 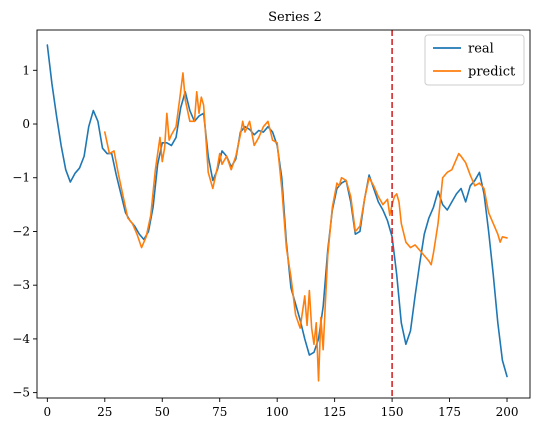 What do you see at coordinates (104, 412) in the screenshot?
I see `x-tick-label: 25` at bounding box center [104, 412].